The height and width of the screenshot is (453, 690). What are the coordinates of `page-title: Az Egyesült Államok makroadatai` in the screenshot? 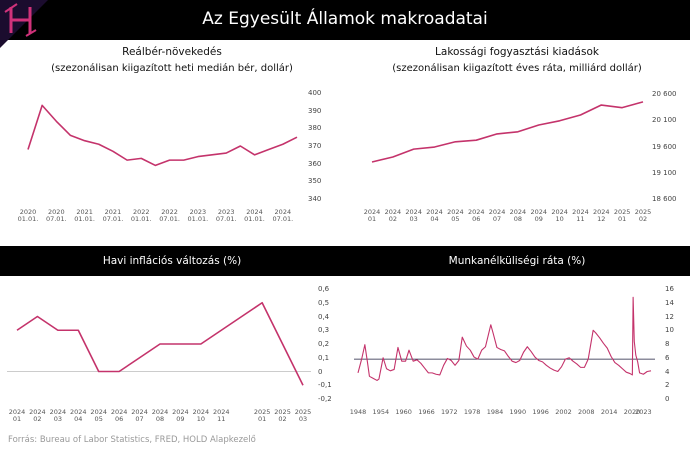 It's located at (345, 19).